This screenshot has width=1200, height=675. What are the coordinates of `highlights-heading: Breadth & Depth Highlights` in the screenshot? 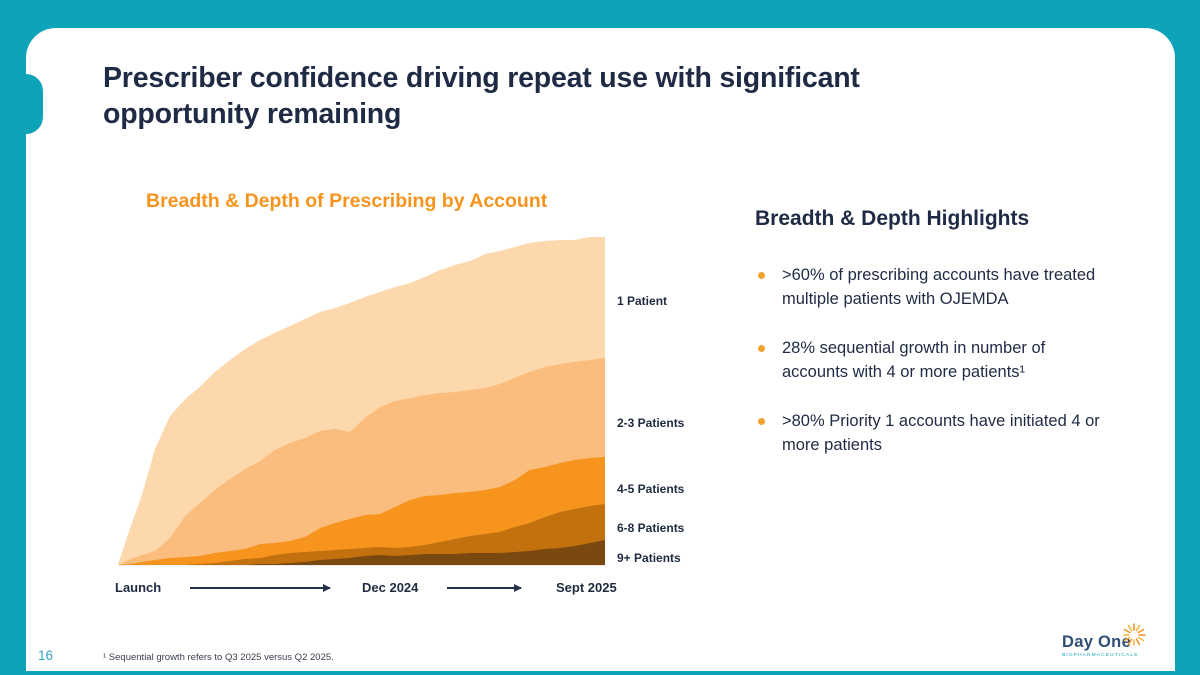 It's located at (892, 218).